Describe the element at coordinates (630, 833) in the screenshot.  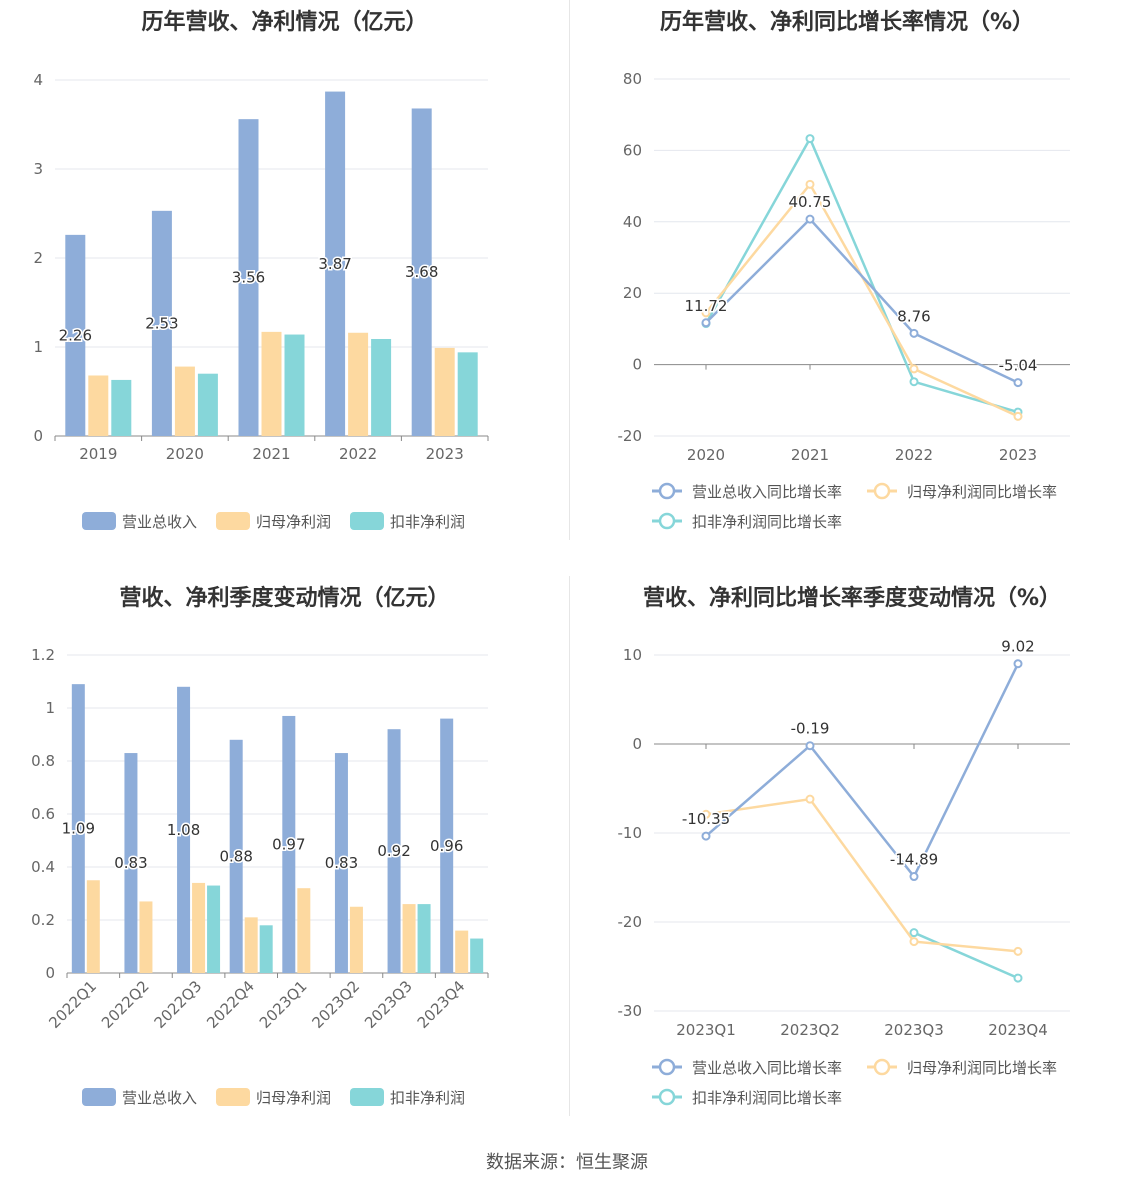
I see `y-tick-label: -10` at that location.